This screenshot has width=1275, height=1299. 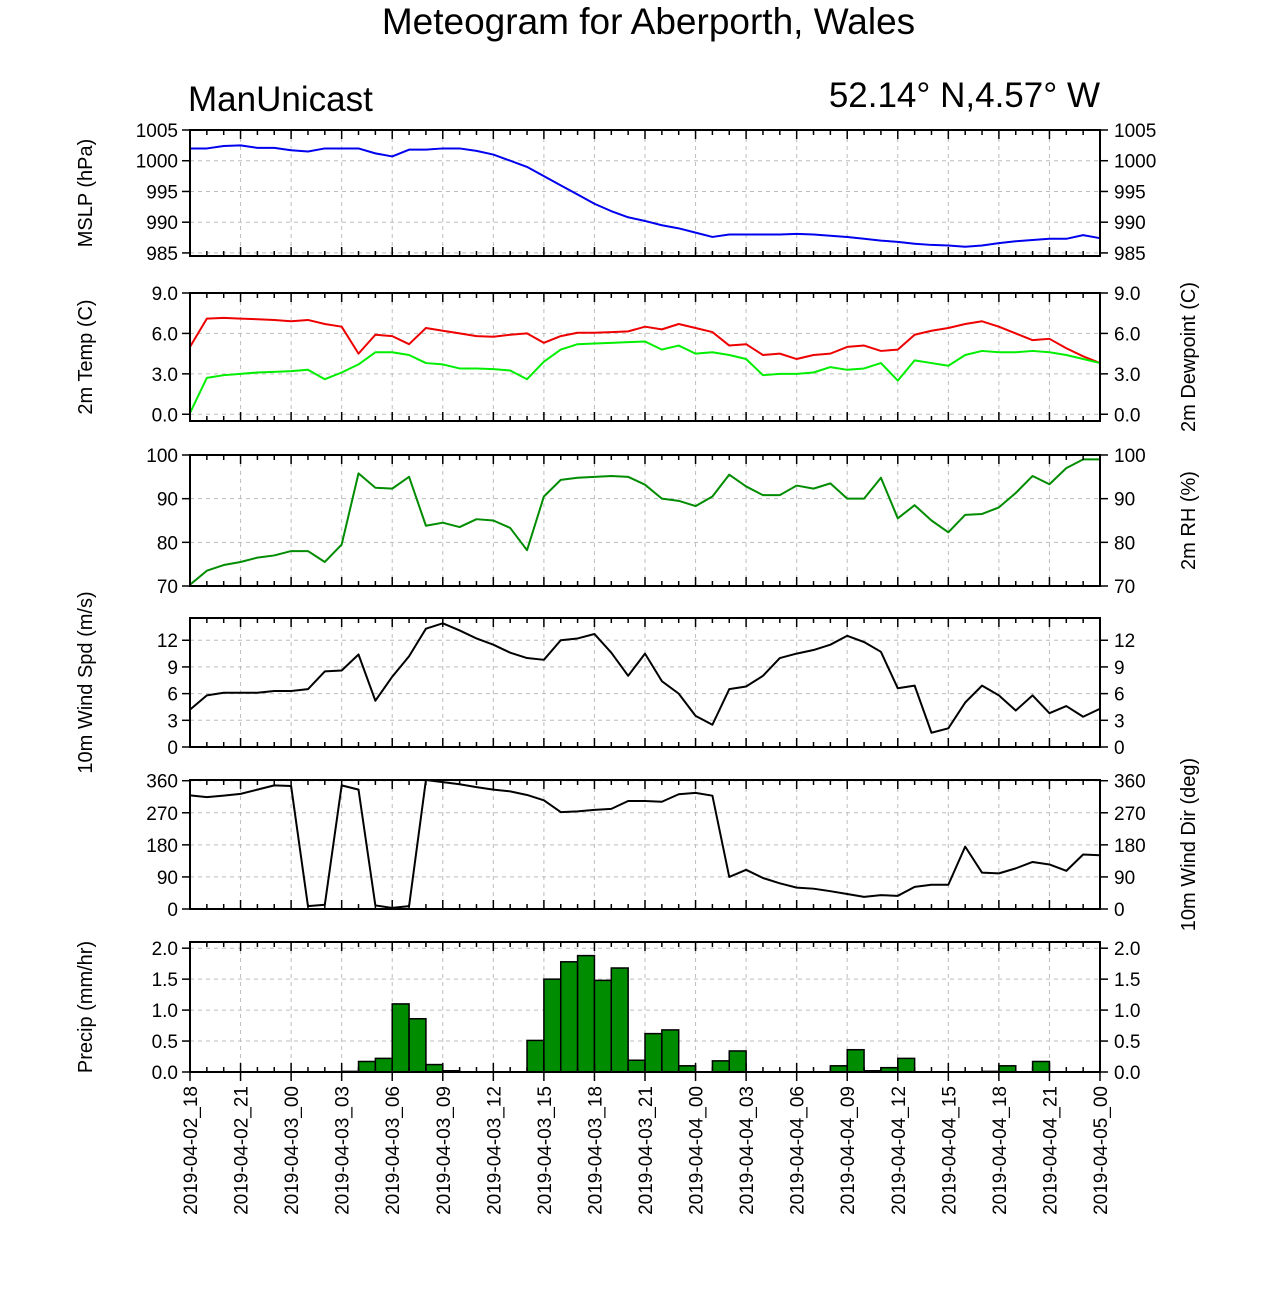 What do you see at coordinates (1127, 294) in the screenshot?
I see `y-tick-label-right: 9.0` at bounding box center [1127, 294].